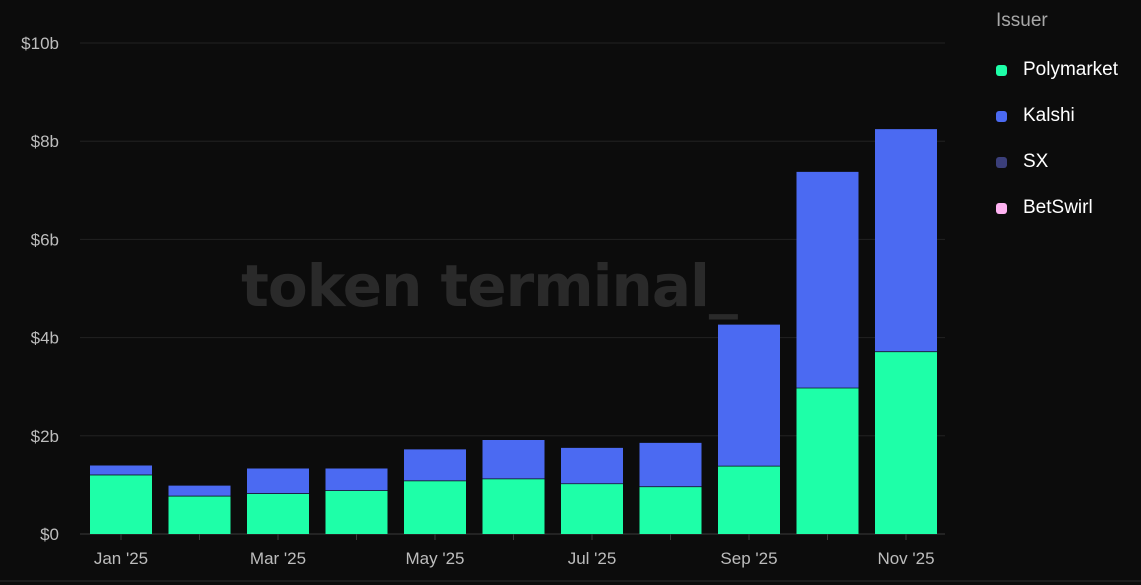 The width and height of the screenshot is (1141, 585). I want to click on watermark-text: token terminal_, so click(489, 286).